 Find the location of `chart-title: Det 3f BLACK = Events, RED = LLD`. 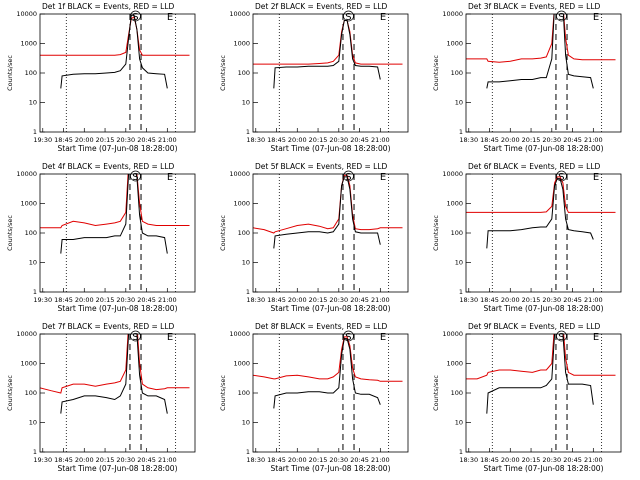

chart-title: Det 3f BLACK = Events, RED = LLD is located at coordinates (534, 6).